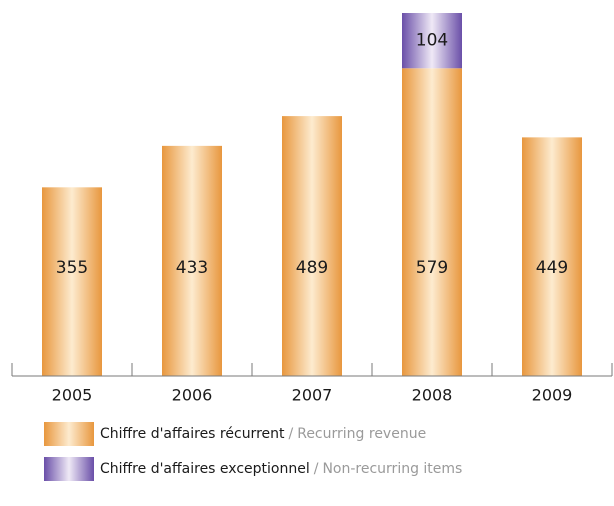 The image size is (614, 506). What do you see at coordinates (432, 222) in the screenshot?
I see `bar-2008-recurring` at bounding box center [432, 222].